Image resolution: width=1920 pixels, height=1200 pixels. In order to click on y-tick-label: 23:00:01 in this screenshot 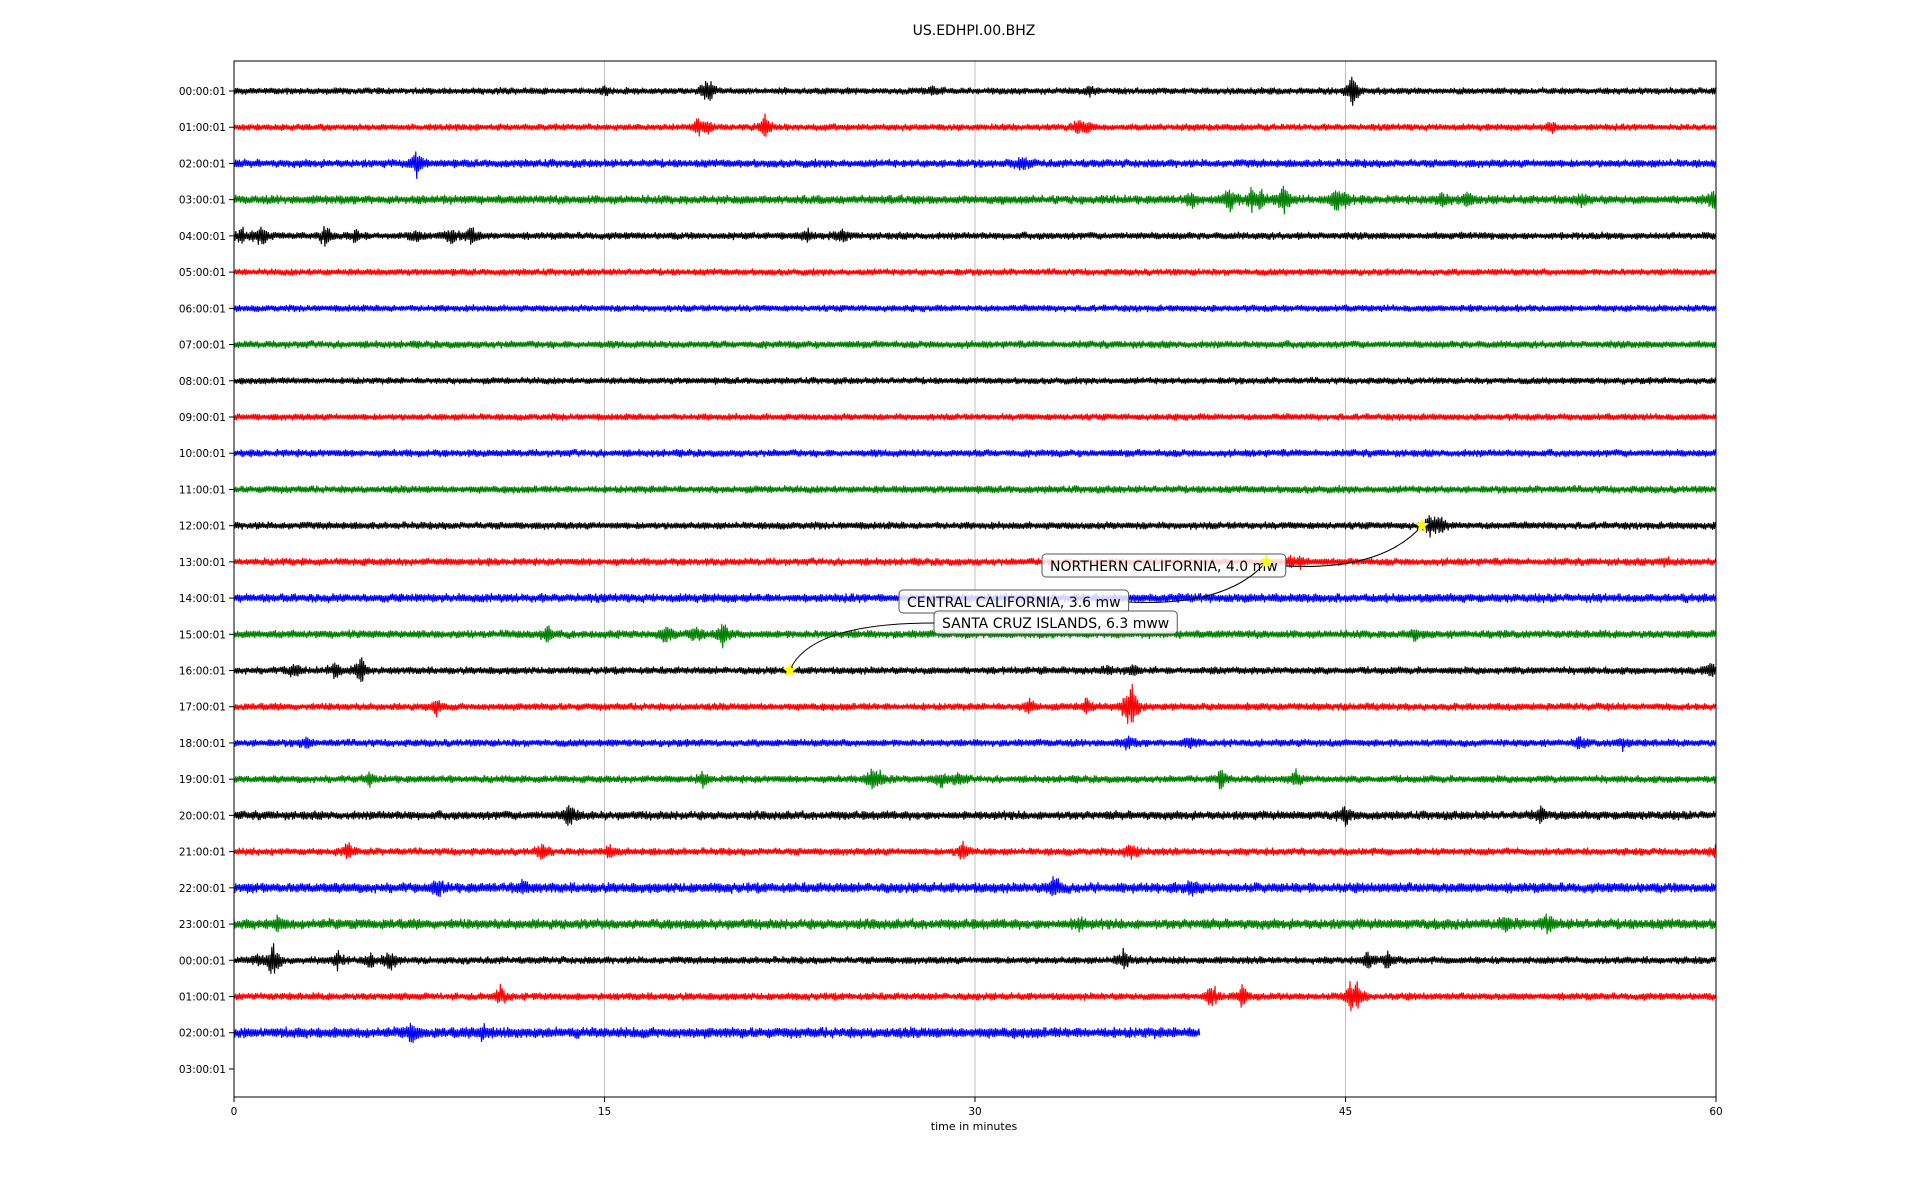, I will do `click(202, 925)`.